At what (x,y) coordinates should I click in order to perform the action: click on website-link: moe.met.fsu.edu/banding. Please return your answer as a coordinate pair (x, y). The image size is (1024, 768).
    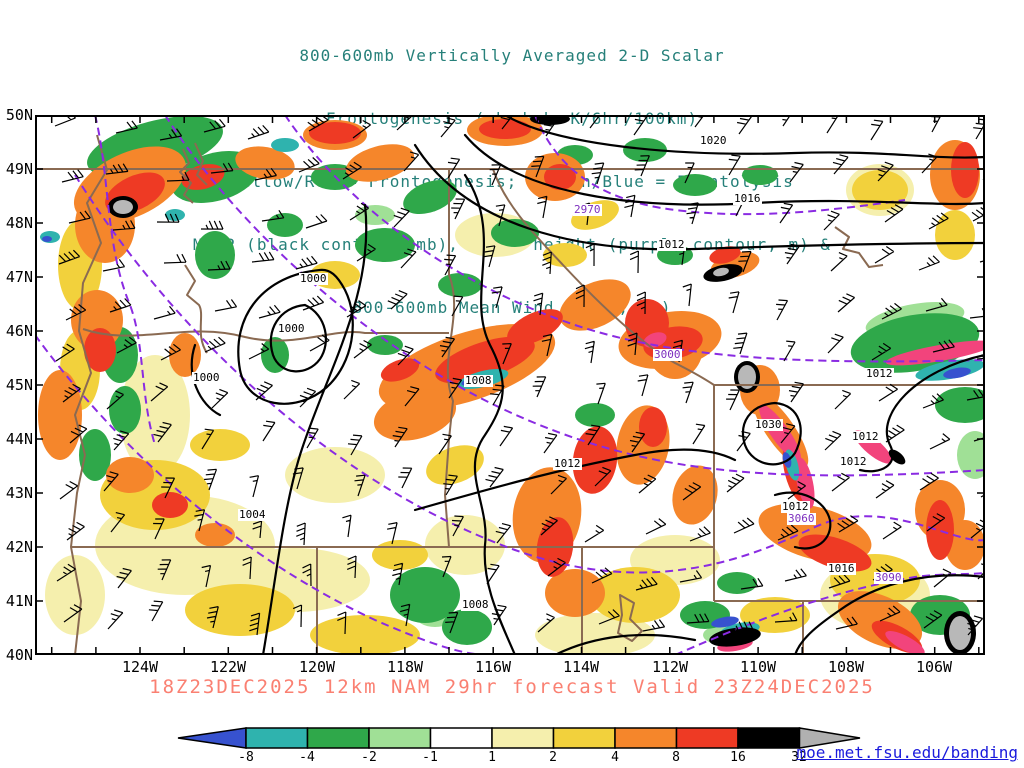
    Looking at the image, I should click on (907, 752).